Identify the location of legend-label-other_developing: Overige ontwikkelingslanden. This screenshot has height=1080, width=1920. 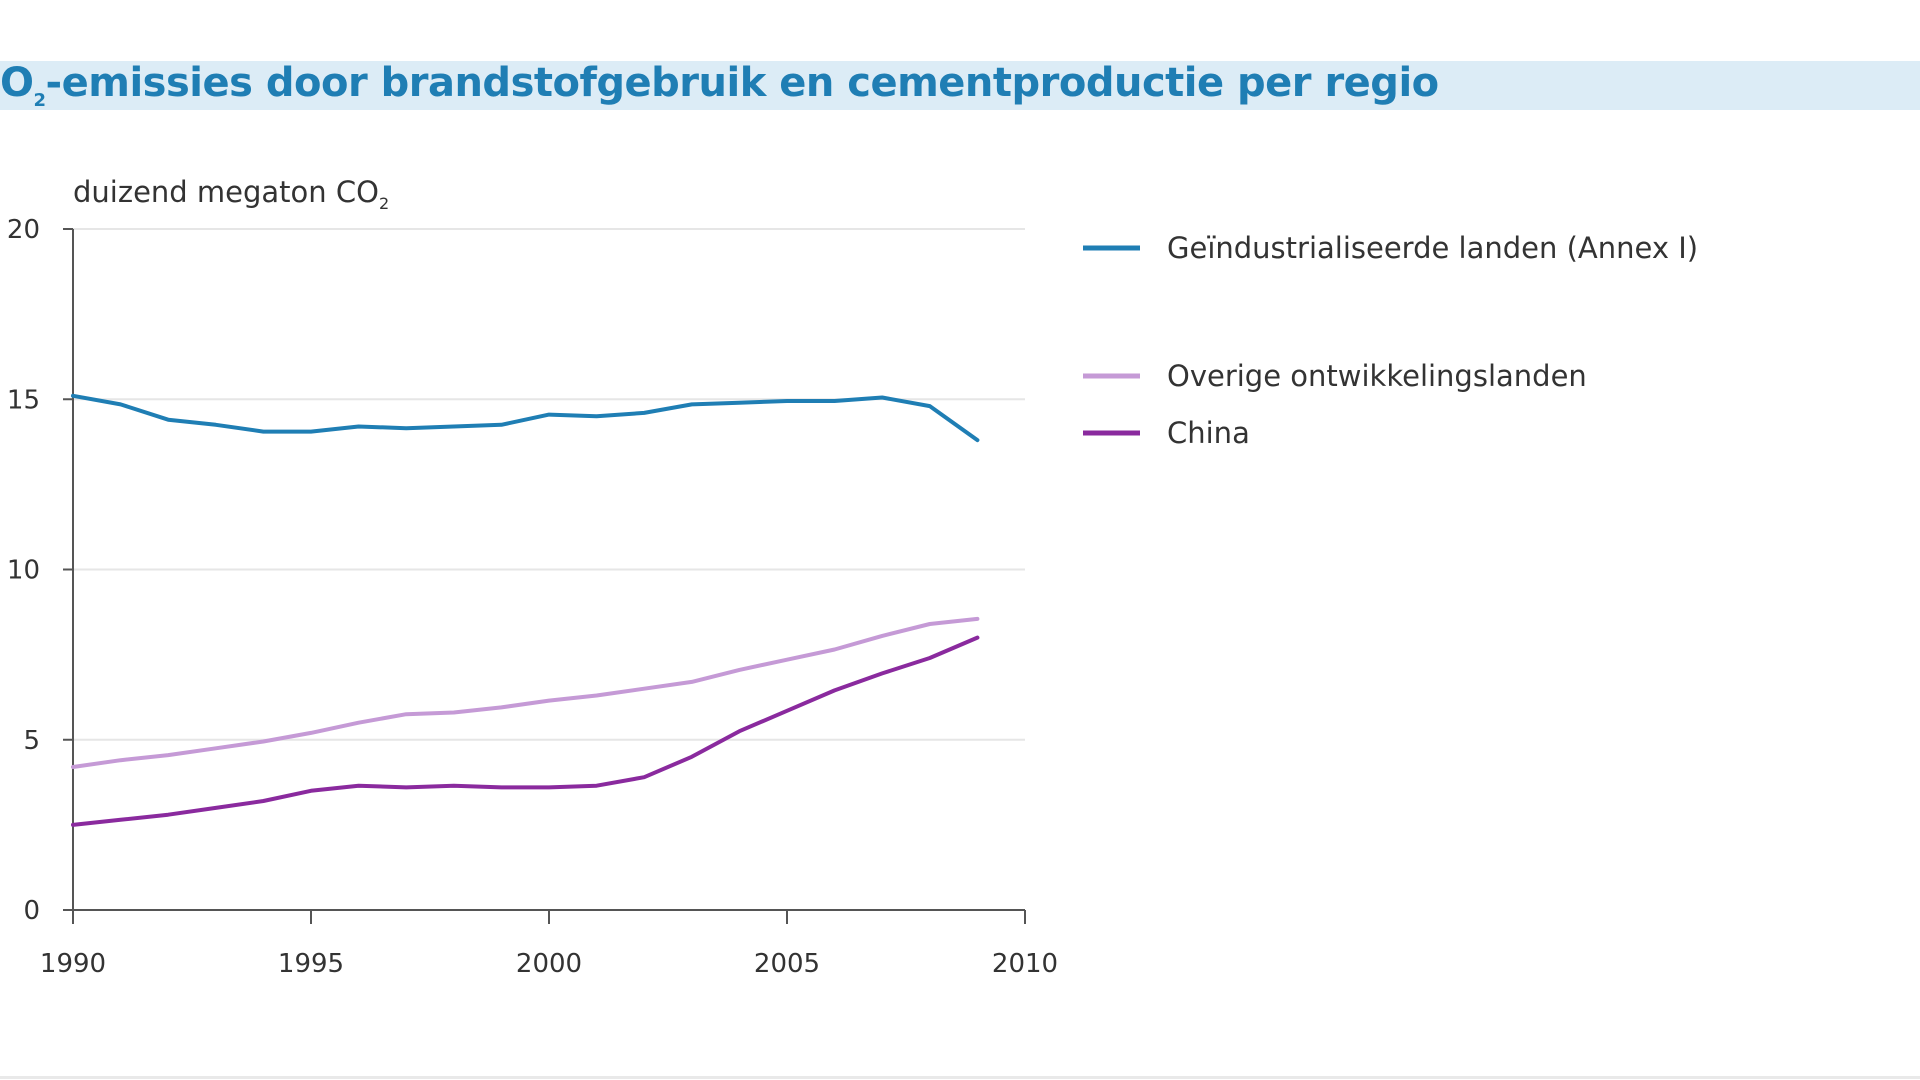
(1377, 376).